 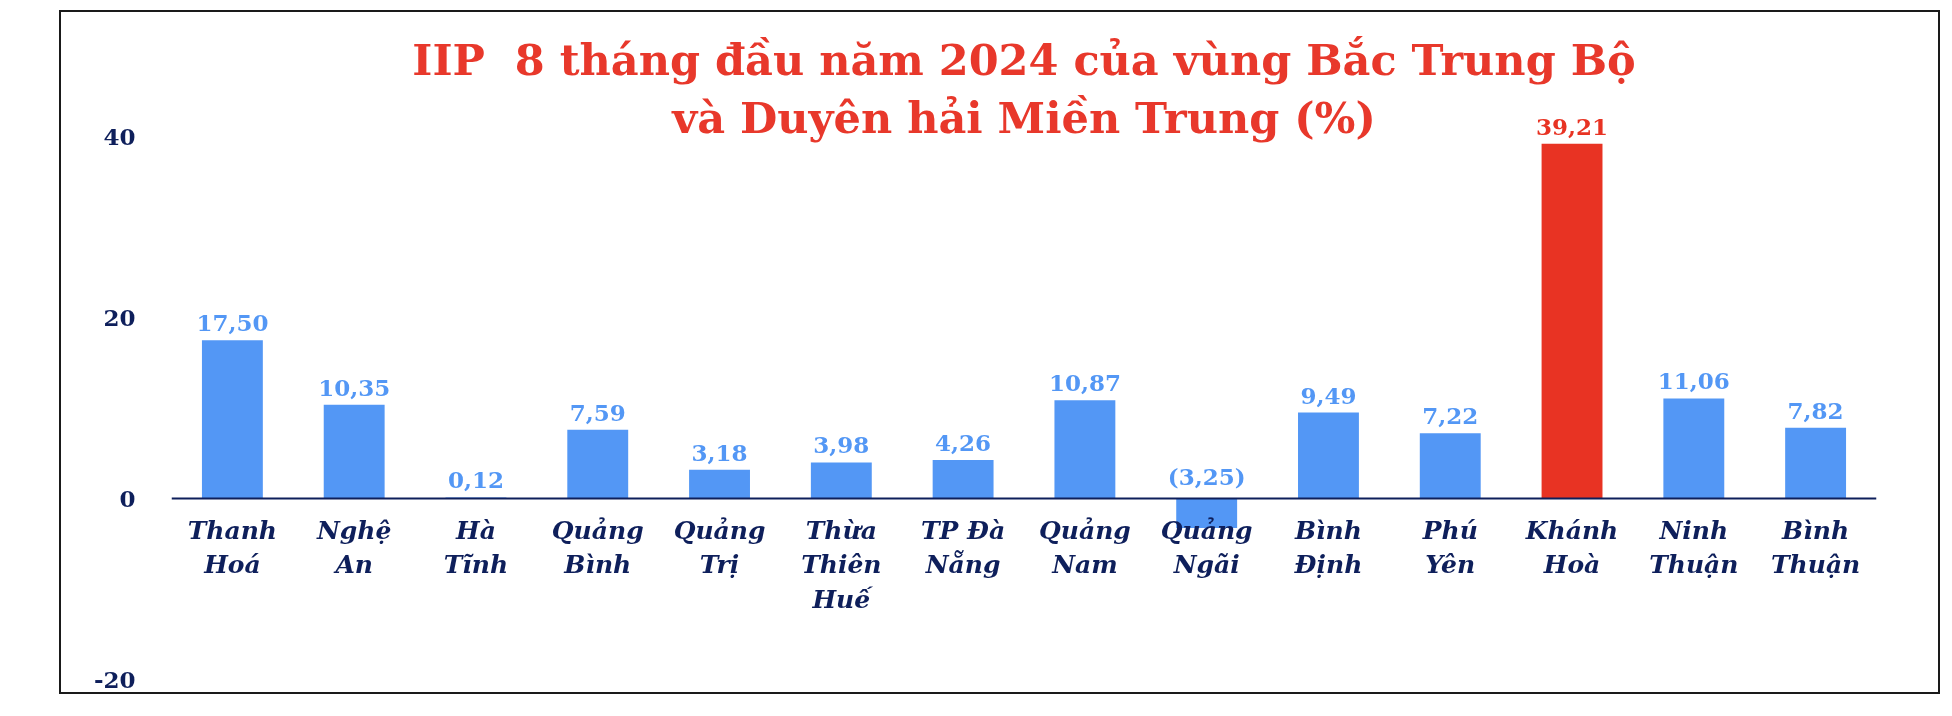 What do you see at coordinates (719, 452) in the screenshot?
I see `data-label: 3,18` at bounding box center [719, 452].